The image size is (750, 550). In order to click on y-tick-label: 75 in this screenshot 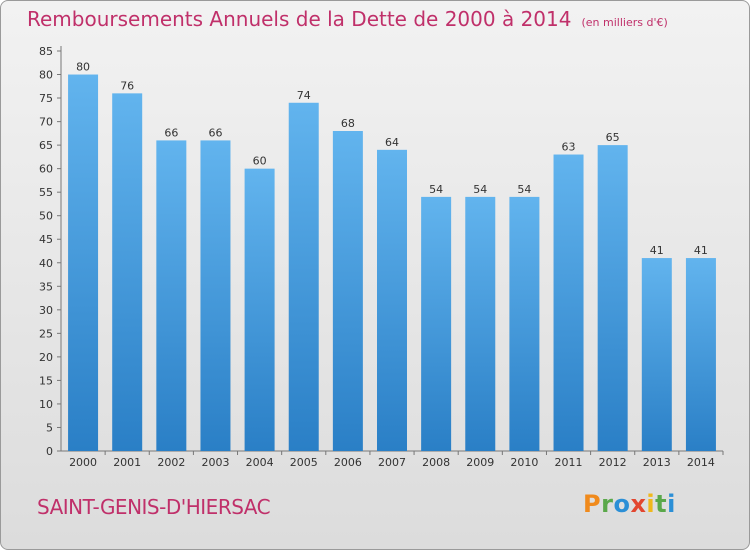, I will do `click(46, 98)`.